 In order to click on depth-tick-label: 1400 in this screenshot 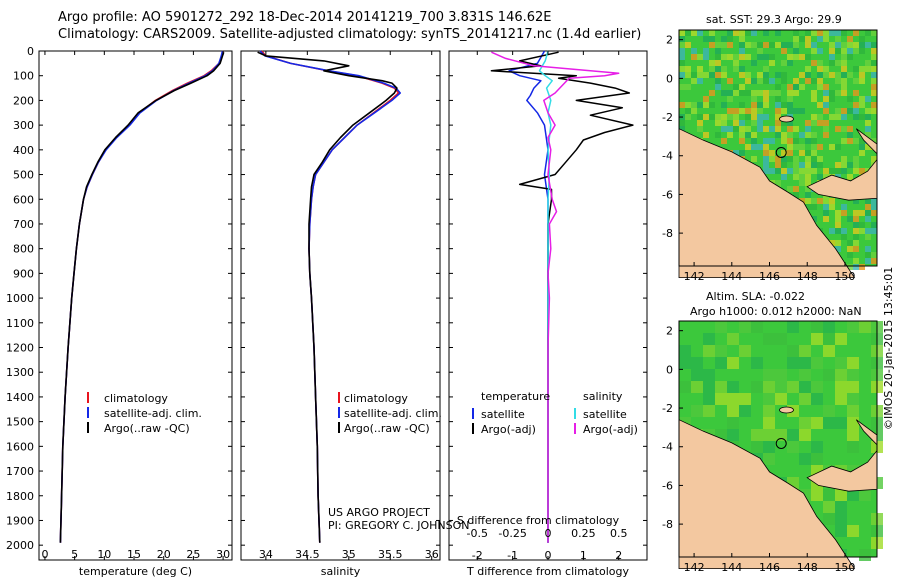, I will do `click(20, 397)`.